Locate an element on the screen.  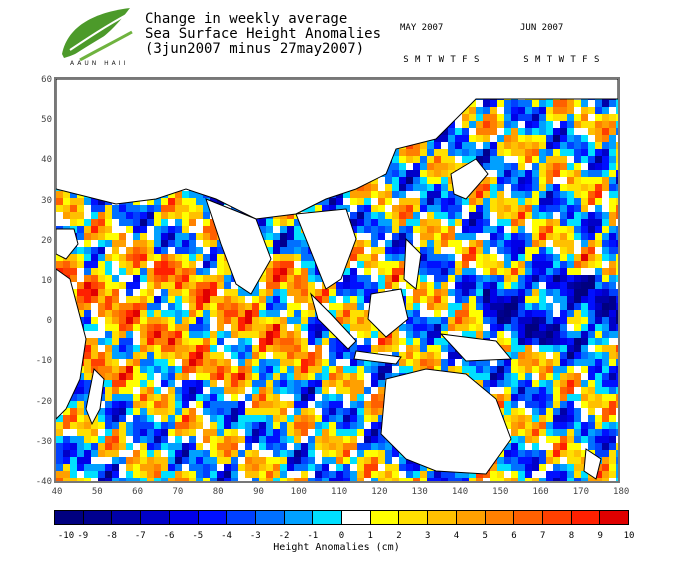
color-scale-tick: 6 is located at coordinates (514, 536).